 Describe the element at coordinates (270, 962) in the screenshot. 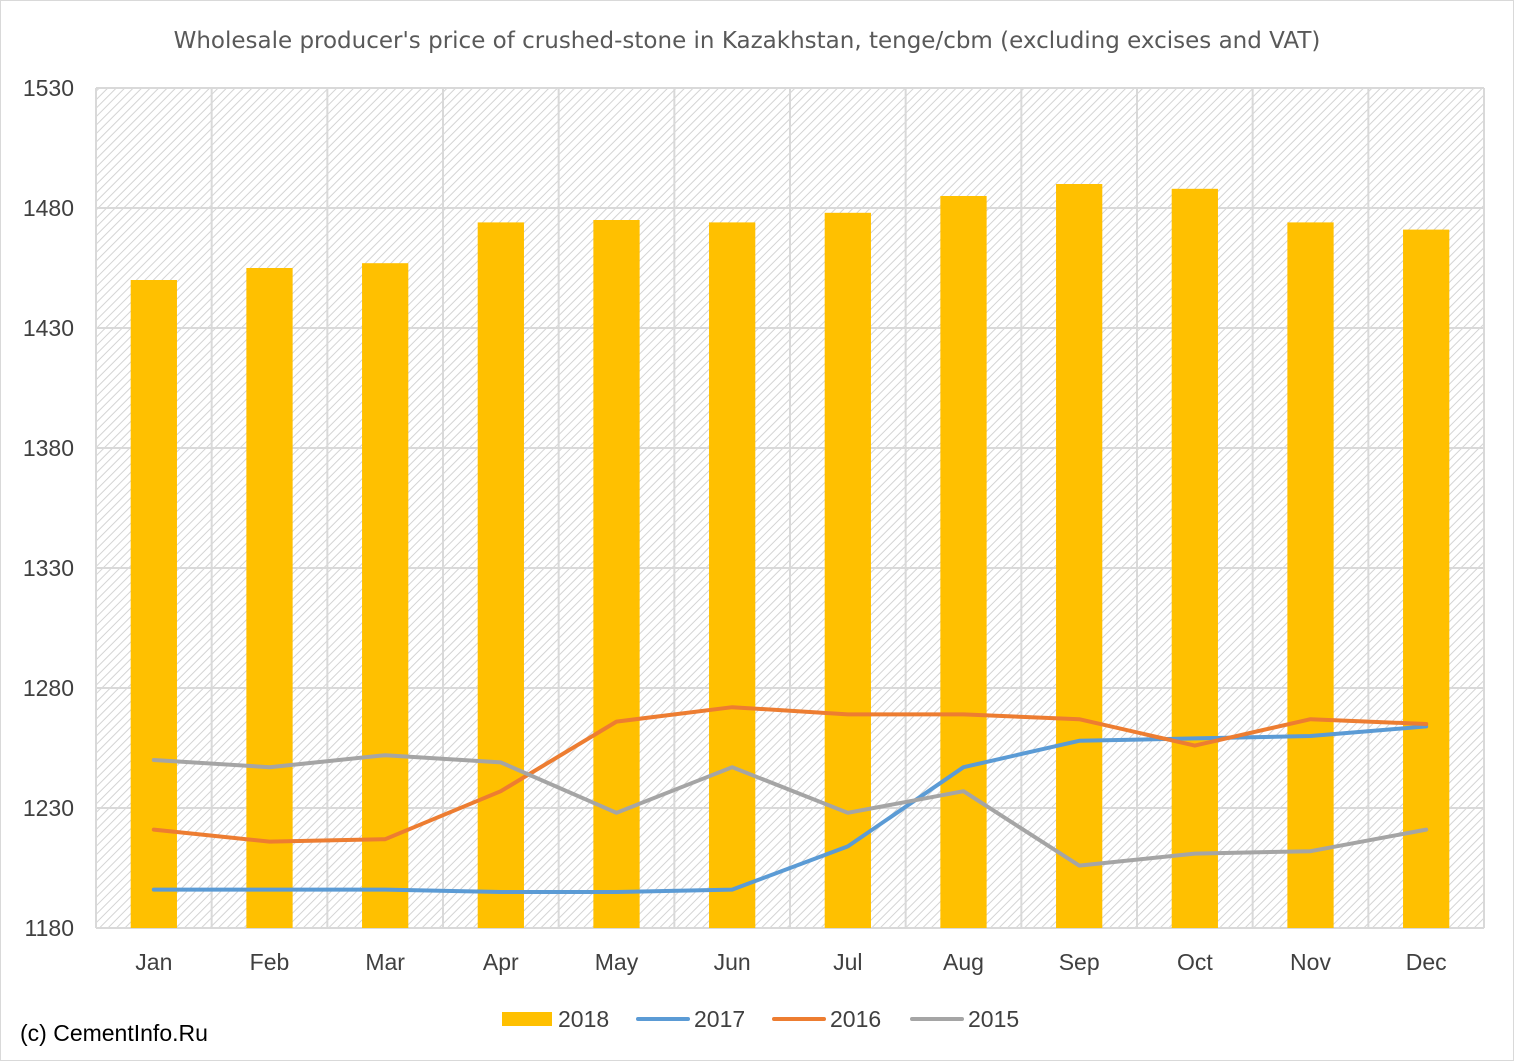

I see `x-tick-label: Feb` at that location.